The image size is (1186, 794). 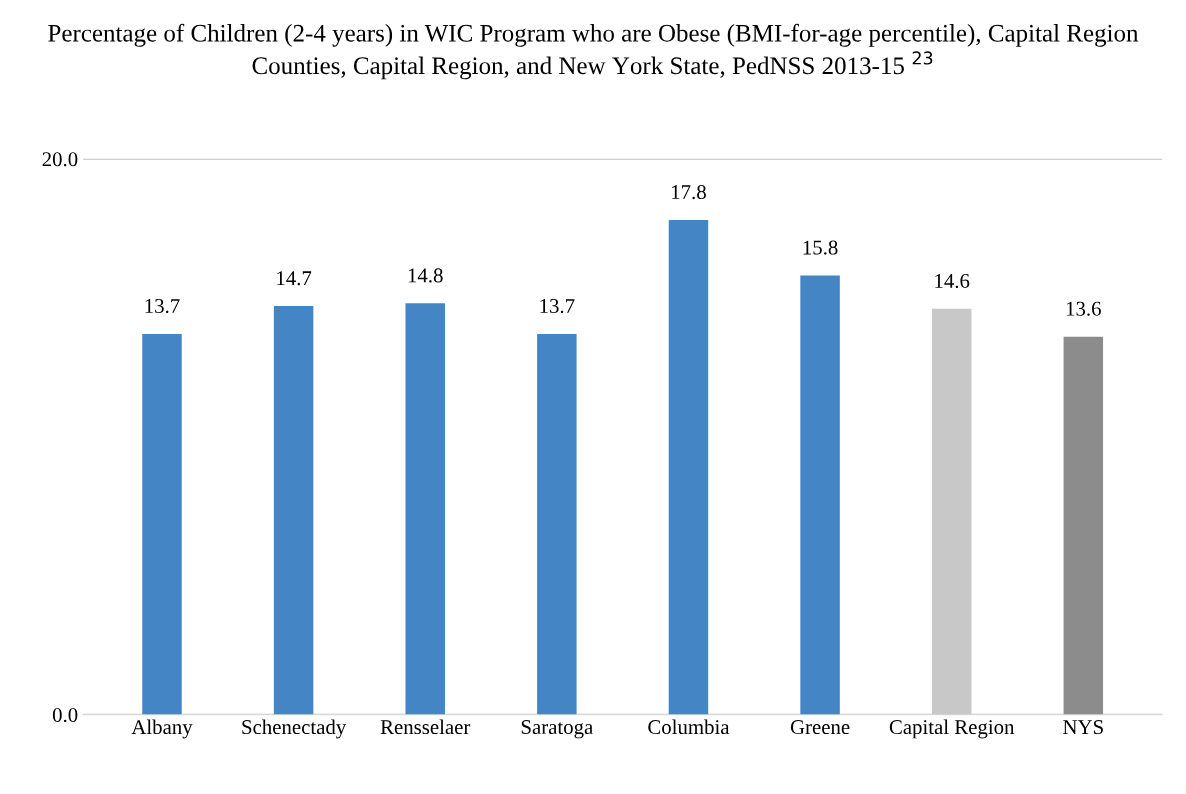 What do you see at coordinates (593, 51) in the screenshot?
I see `chart-title: Percentage of Children (2-4 years) in WIC Program who are Obese (BMI-for-age percentile), Capital Region Counties, Capital Region, and New York State, PedNSS 2013-15 $^{23}$` at bounding box center [593, 51].